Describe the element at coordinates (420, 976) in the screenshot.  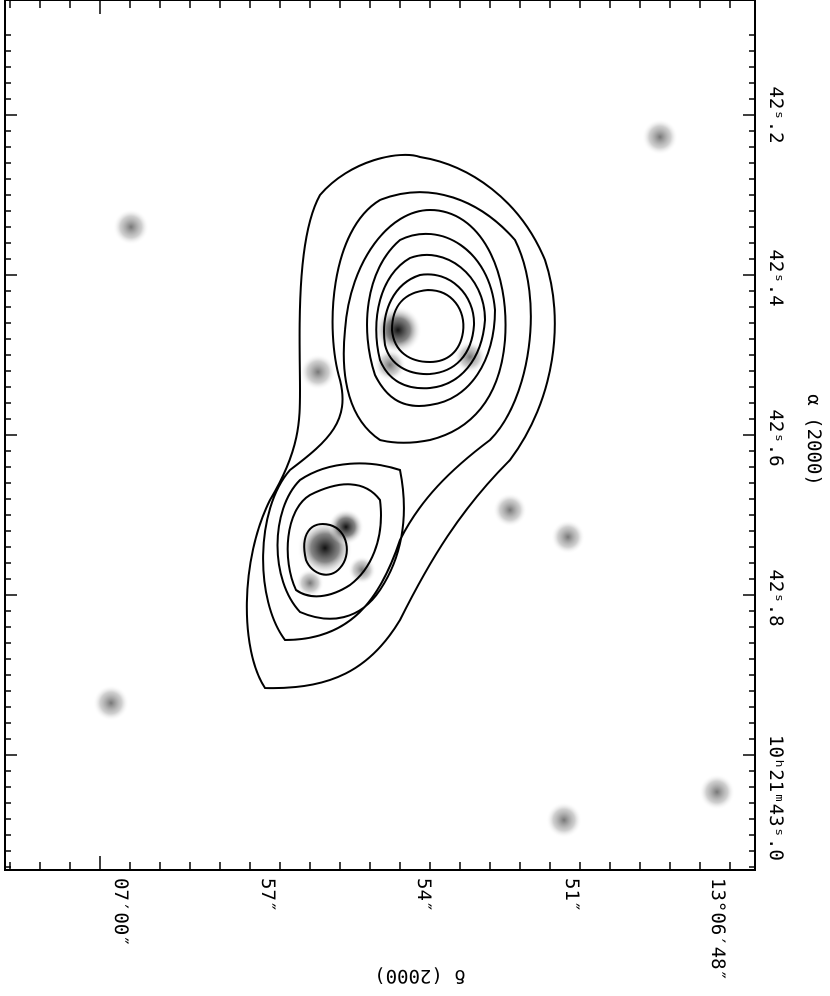
I see `axis-title: δ (2000)` at that location.